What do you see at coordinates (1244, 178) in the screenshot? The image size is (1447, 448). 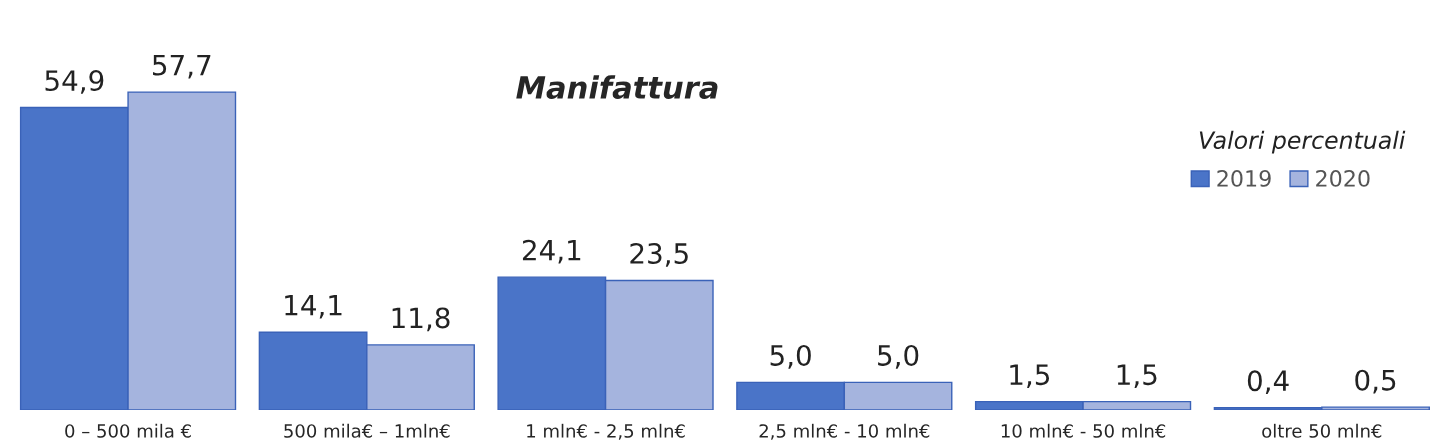 I see `legend-label: 2019` at bounding box center [1244, 178].